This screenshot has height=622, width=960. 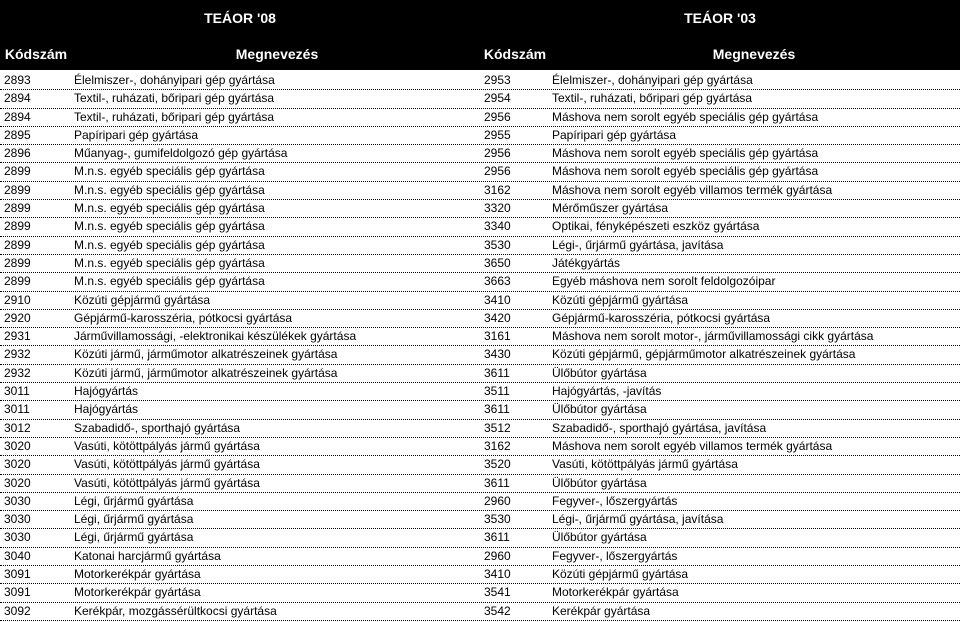 What do you see at coordinates (36, 54) in the screenshot?
I see `code-header-left: Kódszám` at bounding box center [36, 54].